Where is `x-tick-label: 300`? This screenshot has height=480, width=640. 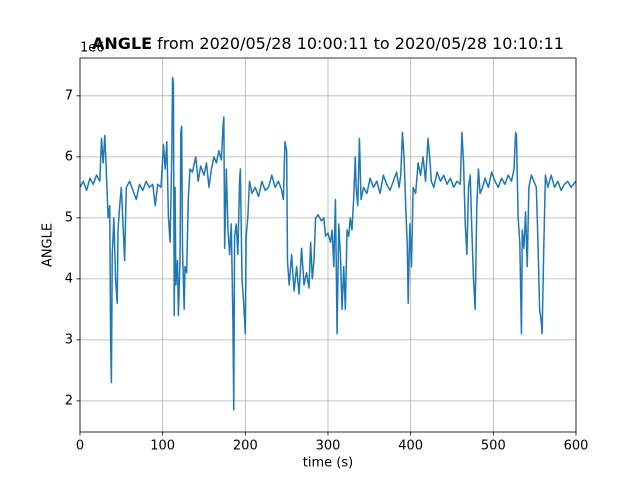 x-tick-label: 300 is located at coordinates (328, 446).